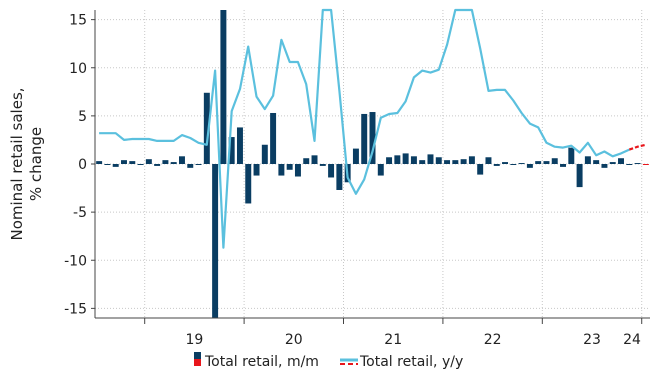 Image resolution: width=654 pixels, height=380 pixels. I want to click on line-yy-forecast, so click(637, 147).